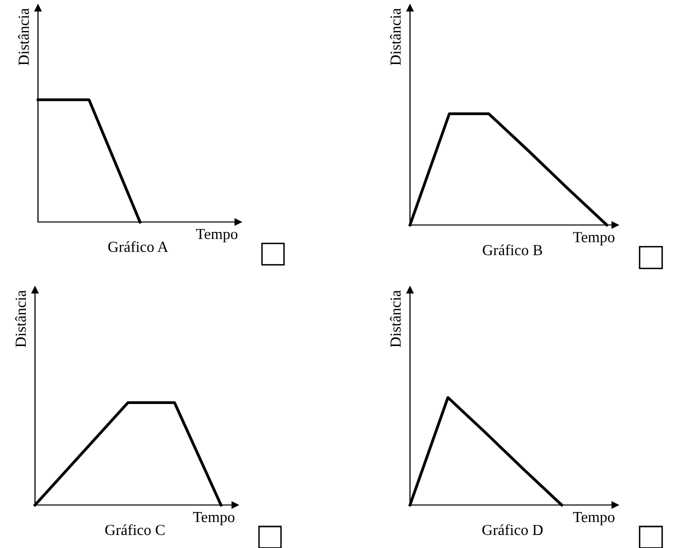 The height and width of the screenshot is (548, 680). Describe the element at coordinates (134, 530) in the screenshot. I see `text: Gráfico C` at that location.